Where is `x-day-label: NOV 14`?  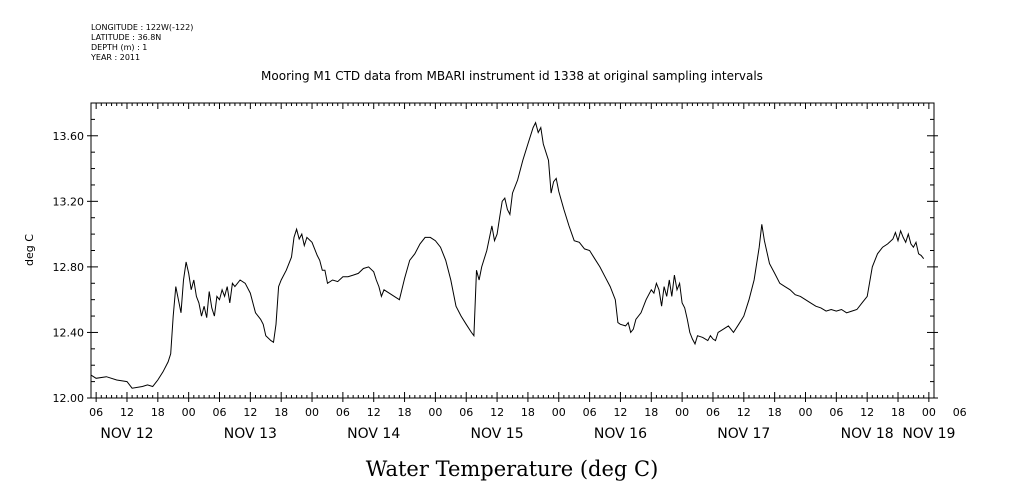 x-day-label: NOV 14 is located at coordinates (373, 434).